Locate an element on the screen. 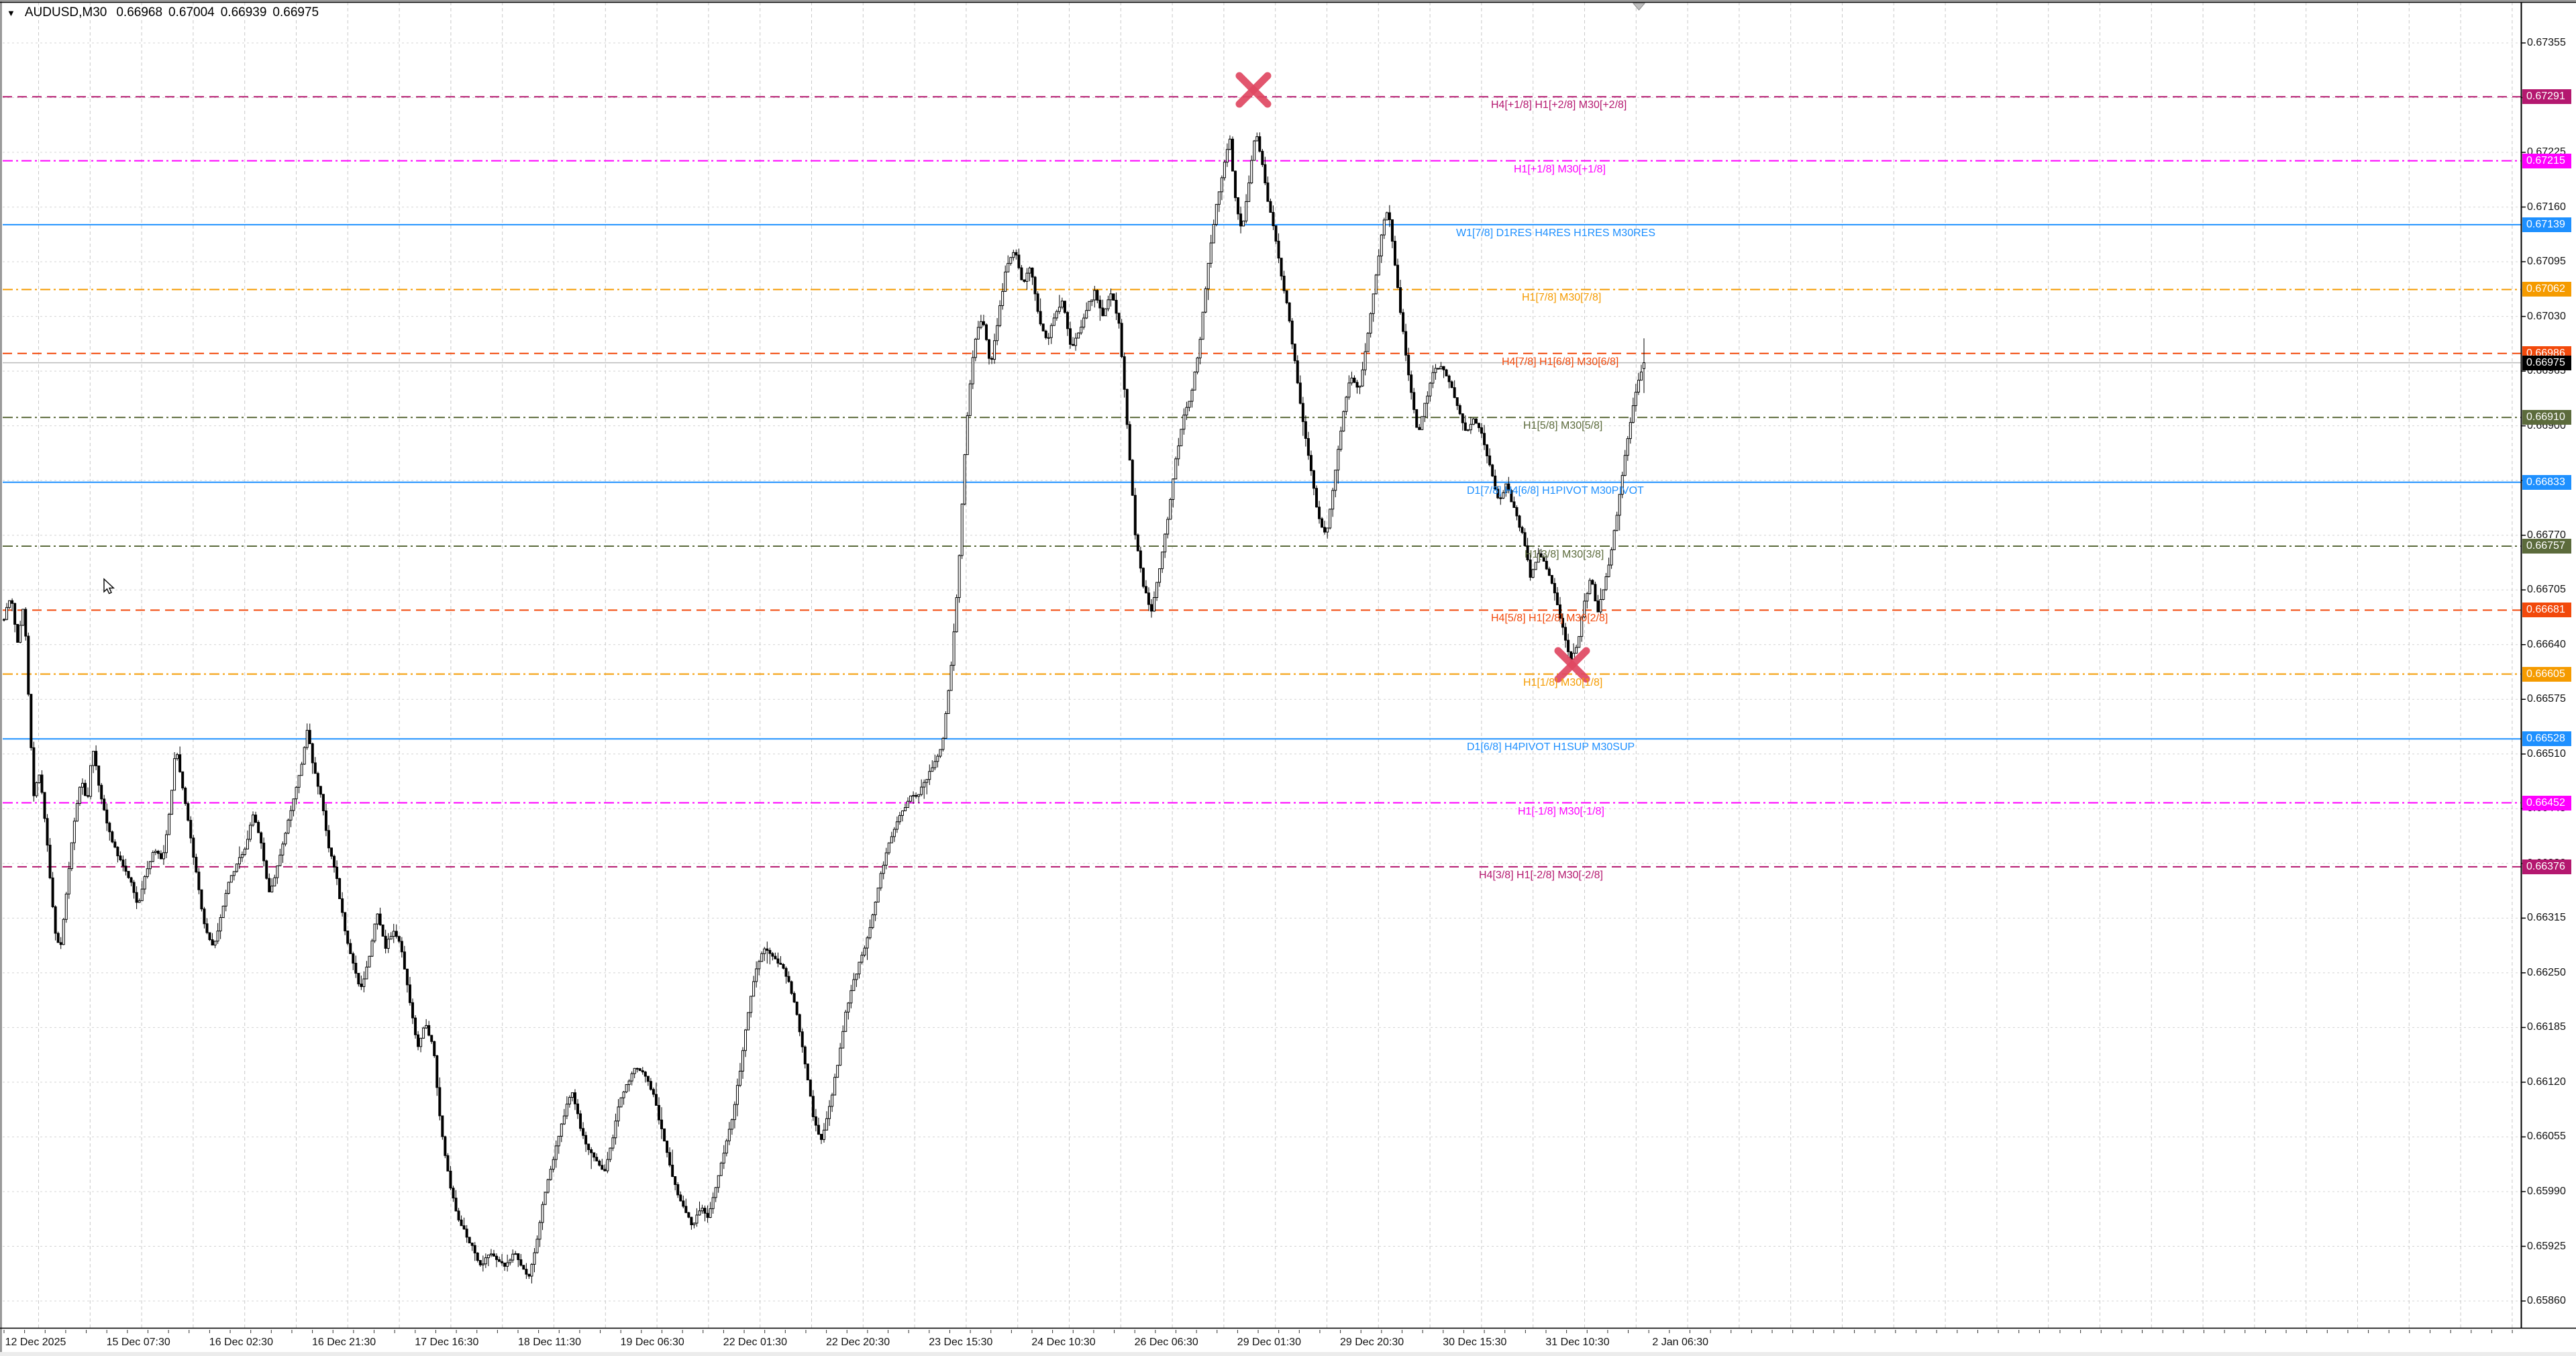 Image resolution: width=2576 pixels, height=1356 pixels. chart-shift-marker-icon is located at coordinates (1639, 7).